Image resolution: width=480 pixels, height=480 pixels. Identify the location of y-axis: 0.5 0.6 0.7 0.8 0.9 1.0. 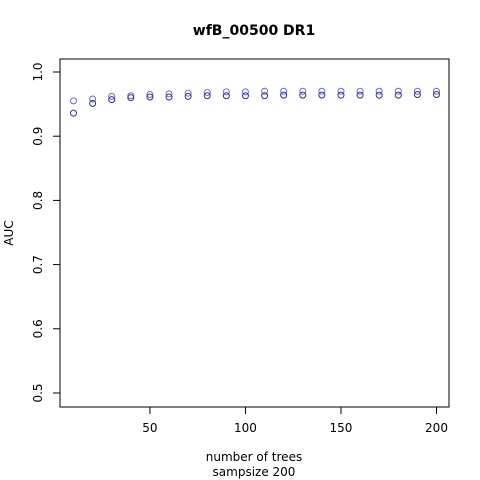
(45, 232).